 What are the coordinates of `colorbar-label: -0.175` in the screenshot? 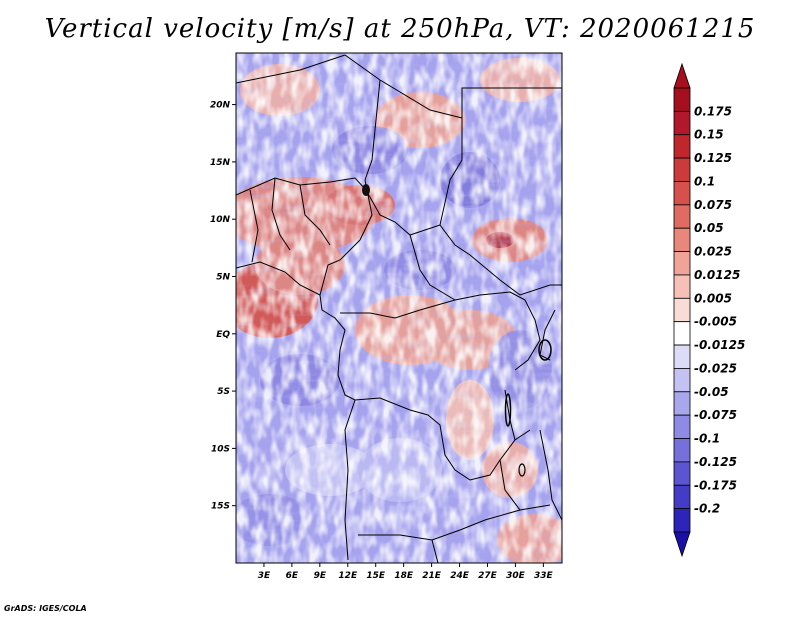 It's located at (715, 485).